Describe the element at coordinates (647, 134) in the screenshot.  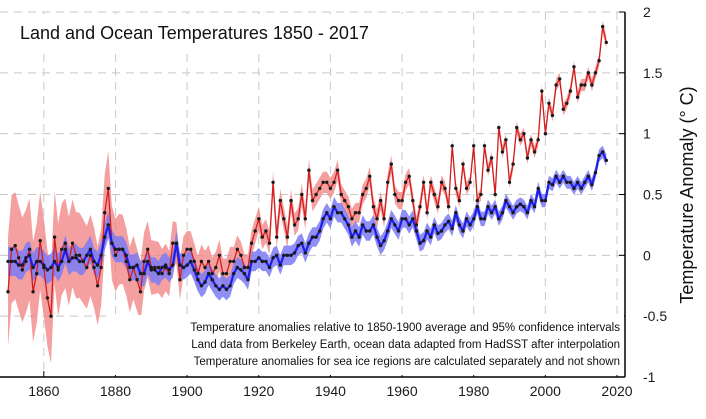
I see `y-tick-label: 1` at that location.